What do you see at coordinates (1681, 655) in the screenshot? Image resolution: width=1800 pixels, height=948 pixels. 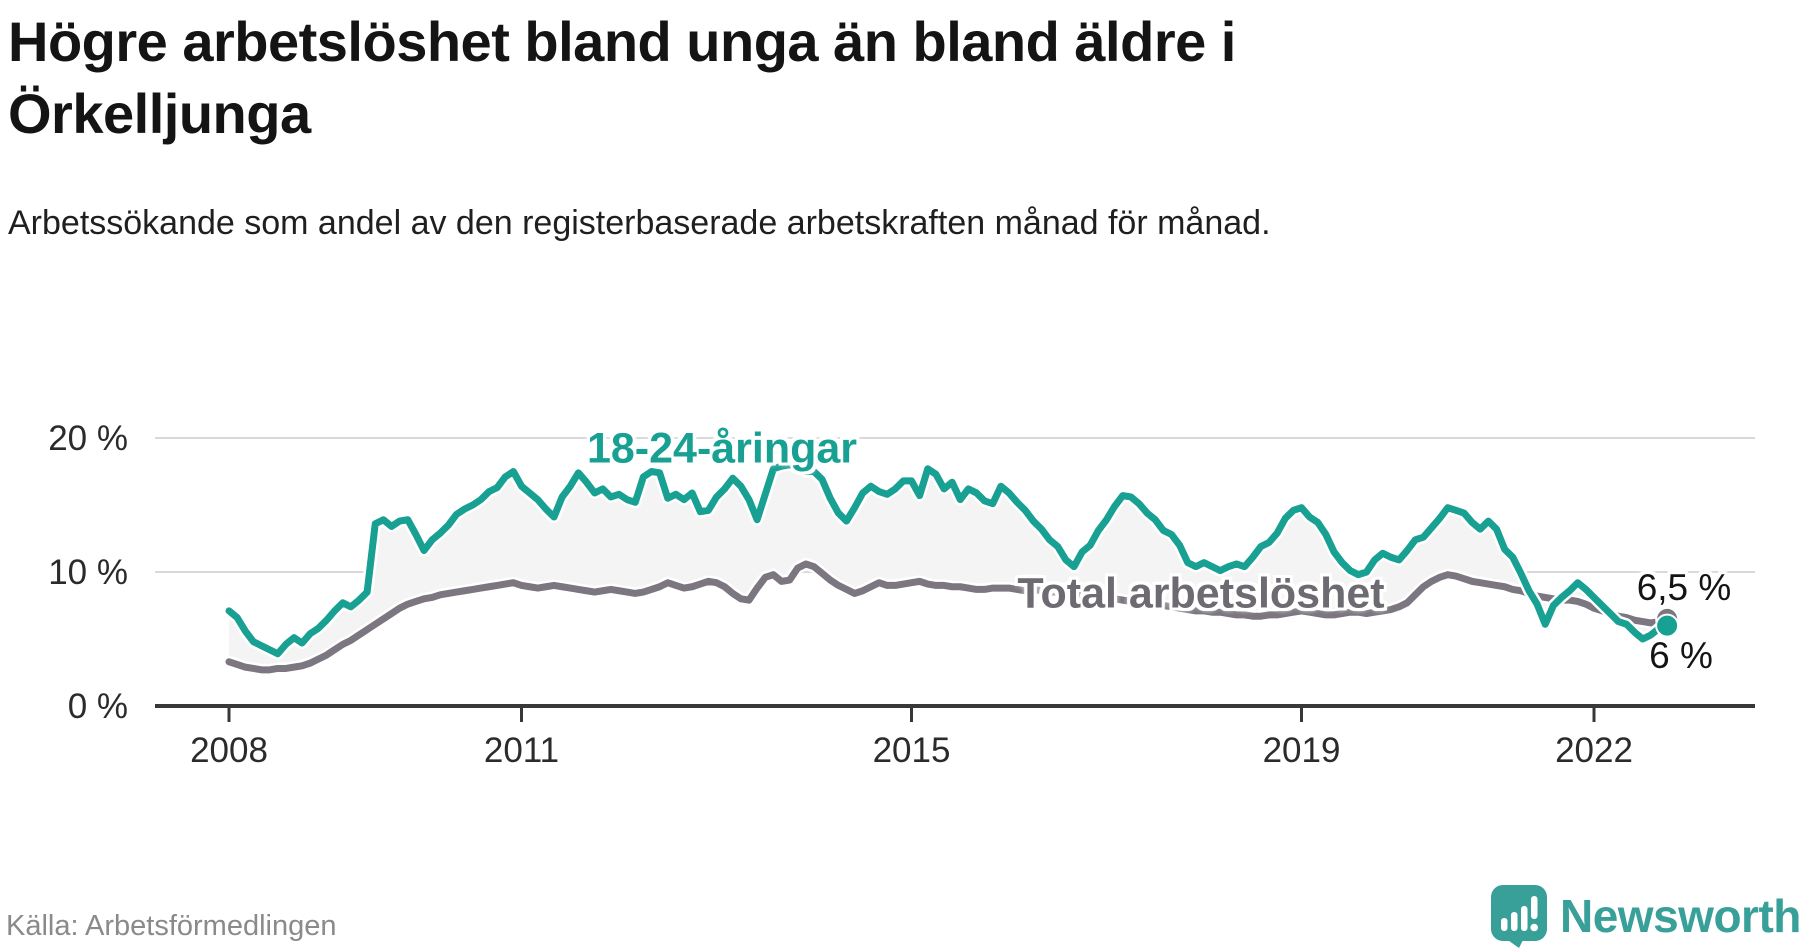 I see `end-value-18-24: 6 %` at bounding box center [1681, 655].